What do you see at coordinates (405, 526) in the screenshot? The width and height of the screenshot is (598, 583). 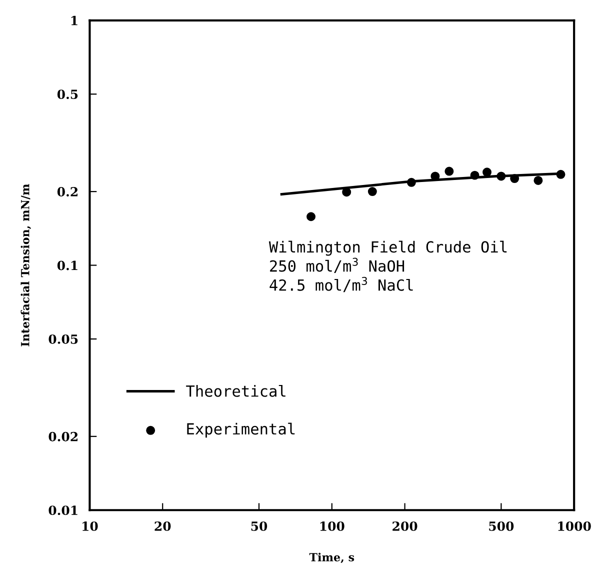 I see `x-tick-label: 200` at bounding box center [405, 526].